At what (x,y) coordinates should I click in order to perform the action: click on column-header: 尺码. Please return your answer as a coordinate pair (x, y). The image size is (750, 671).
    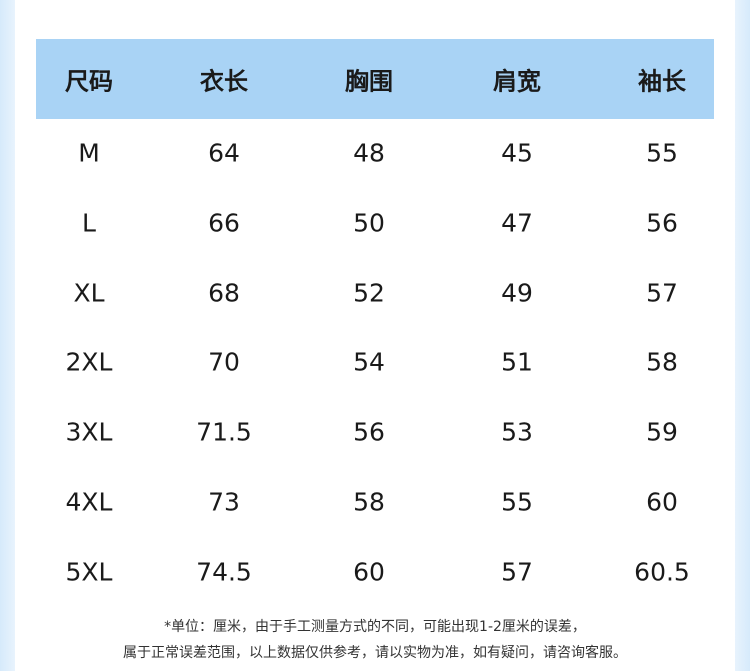
    Looking at the image, I should click on (89, 81).